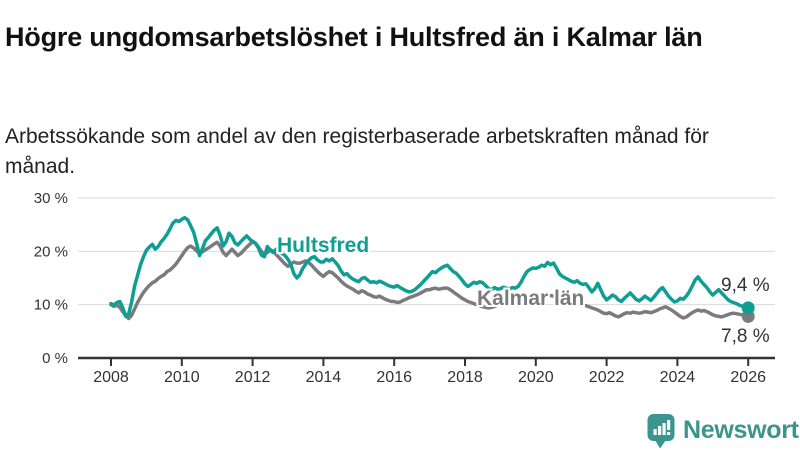  What do you see at coordinates (394, 377) in the screenshot?
I see `x-axis-label-2016: 2016` at bounding box center [394, 377].